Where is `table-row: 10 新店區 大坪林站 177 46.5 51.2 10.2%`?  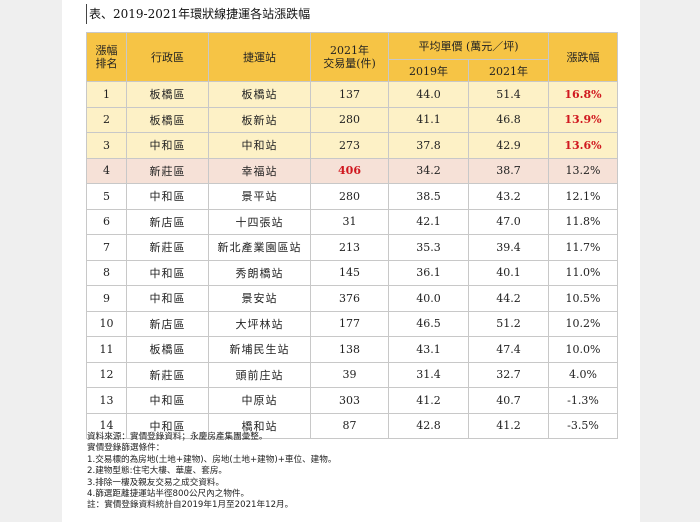 table-row: 10 新店區 大坪林站 177 46.5 51.2 10.2% is located at coordinates (352, 323).